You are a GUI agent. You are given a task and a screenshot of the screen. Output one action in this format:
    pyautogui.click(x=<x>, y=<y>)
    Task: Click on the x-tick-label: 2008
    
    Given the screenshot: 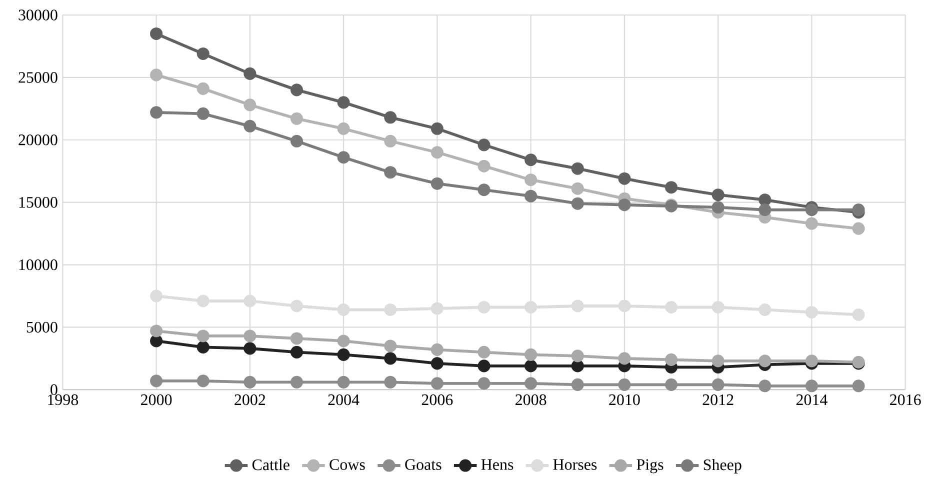 What is the action you would take?
    pyautogui.click(x=531, y=400)
    